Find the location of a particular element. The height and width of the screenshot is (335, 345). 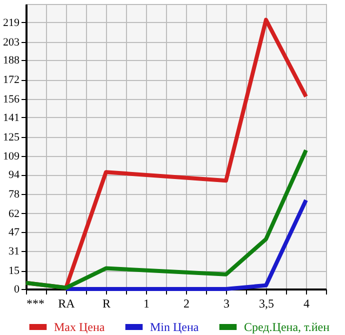

x-tick-label: 3,5 is located at coordinates (266, 303).